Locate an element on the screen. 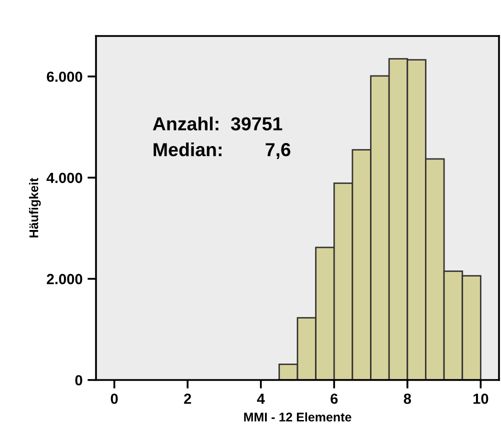 This screenshot has height=445, width=501. x-tick-label: 10 is located at coordinates (480, 399).